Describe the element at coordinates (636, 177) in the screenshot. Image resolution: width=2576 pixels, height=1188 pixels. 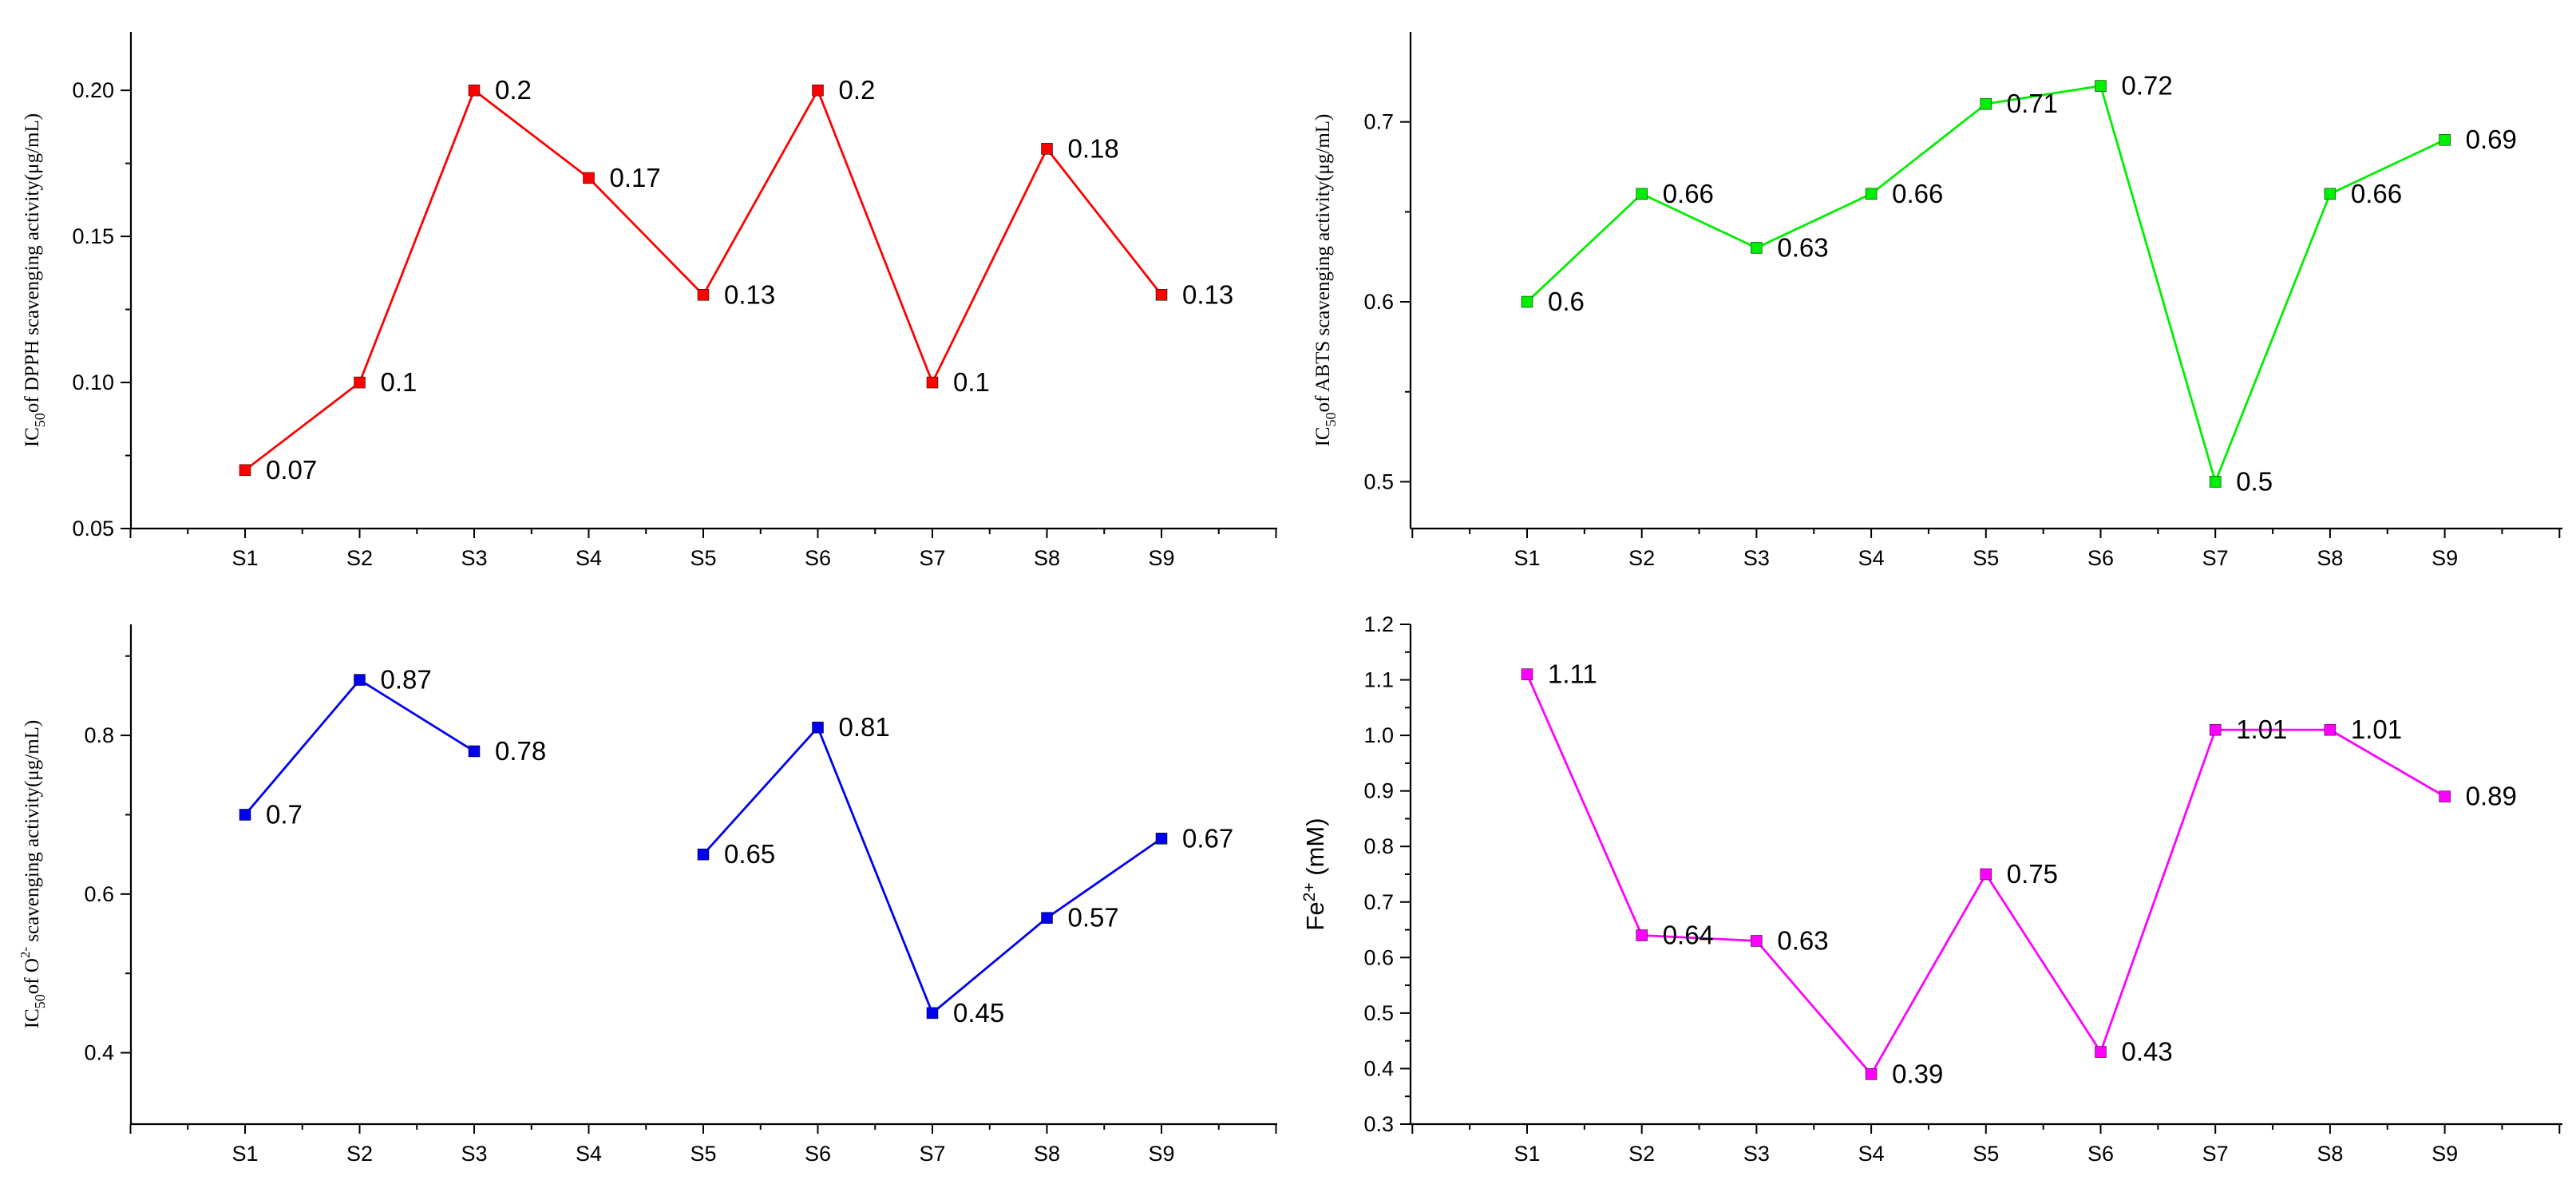
I see `data-label: 0.17` at that location.